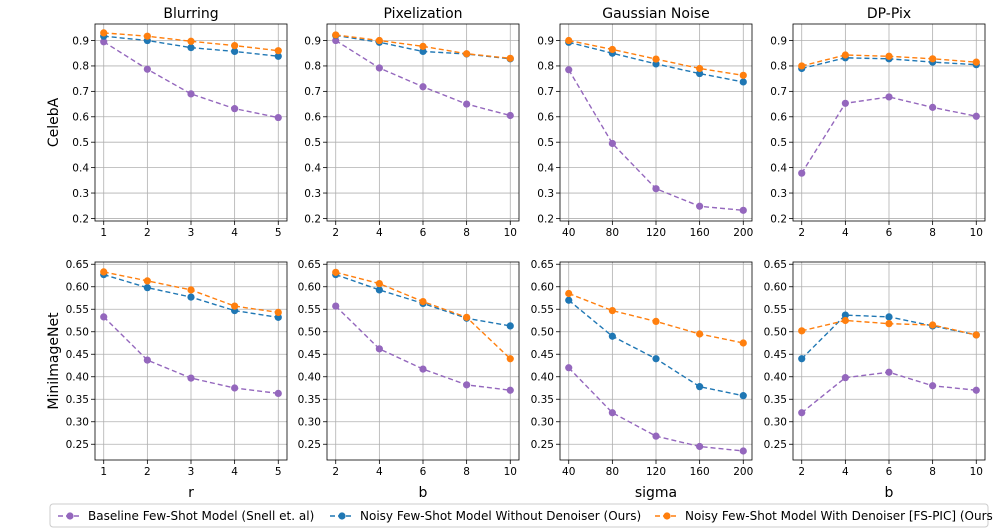 The height and width of the screenshot is (532, 993). What do you see at coordinates (542, 400) in the screenshot?
I see `y-tick-label: 0.35` at bounding box center [542, 400].